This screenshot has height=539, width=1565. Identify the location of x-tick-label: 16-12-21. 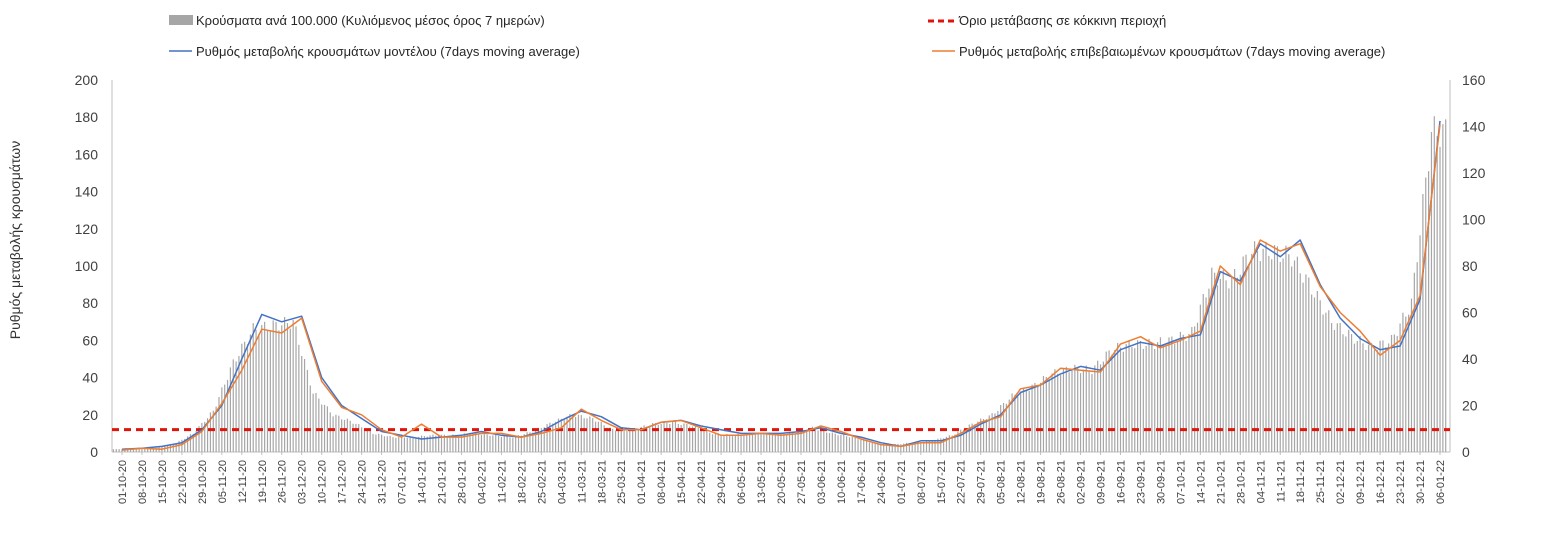
(1381, 482).